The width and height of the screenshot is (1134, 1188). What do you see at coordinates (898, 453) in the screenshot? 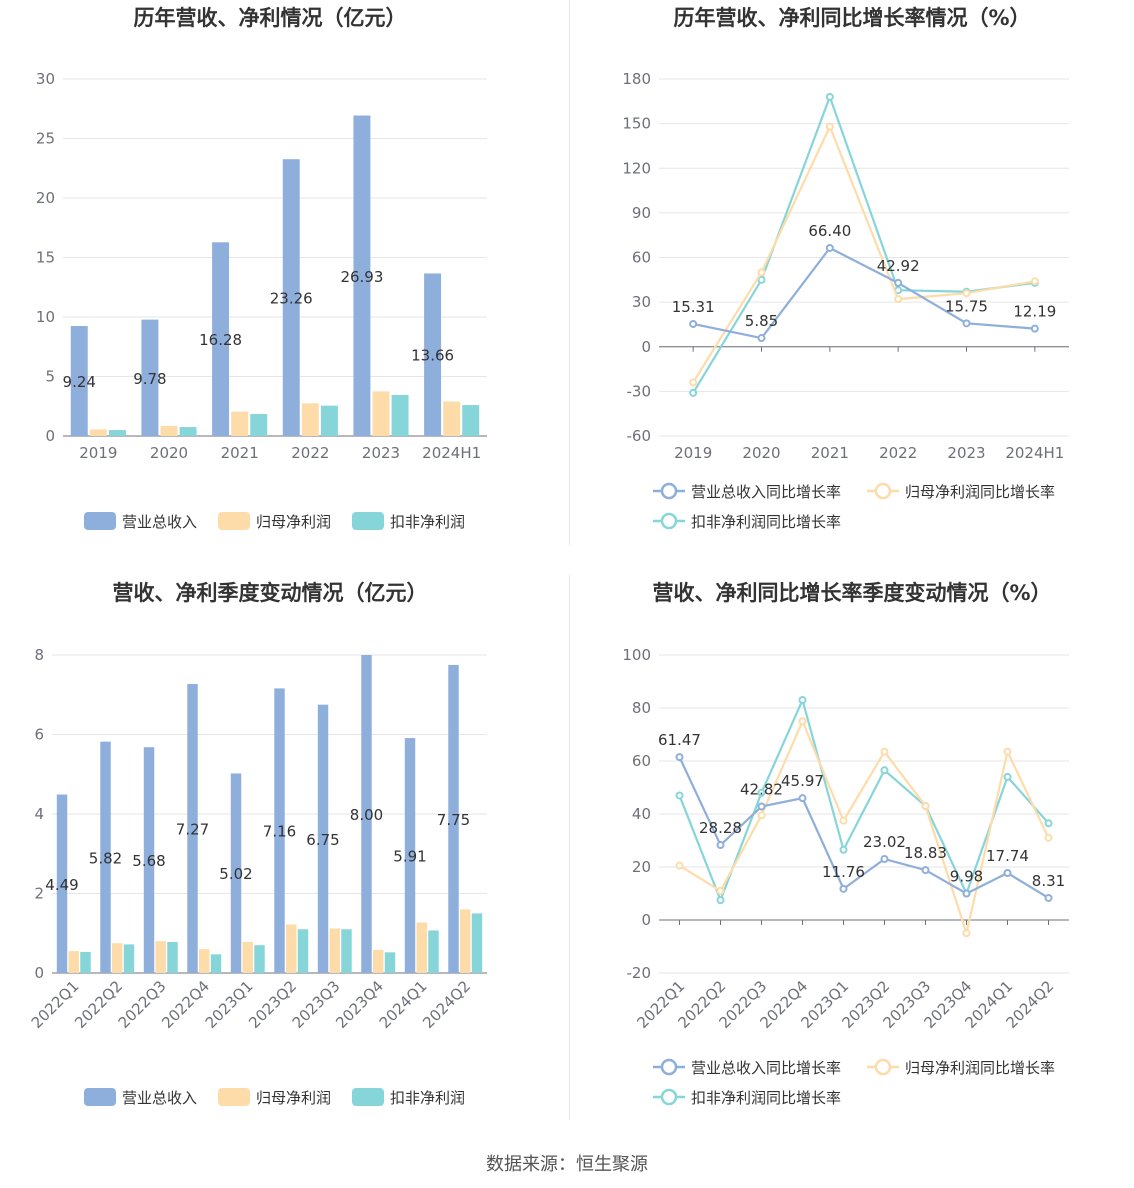
I see `x-tick-label: 2022` at bounding box center [898, 453].